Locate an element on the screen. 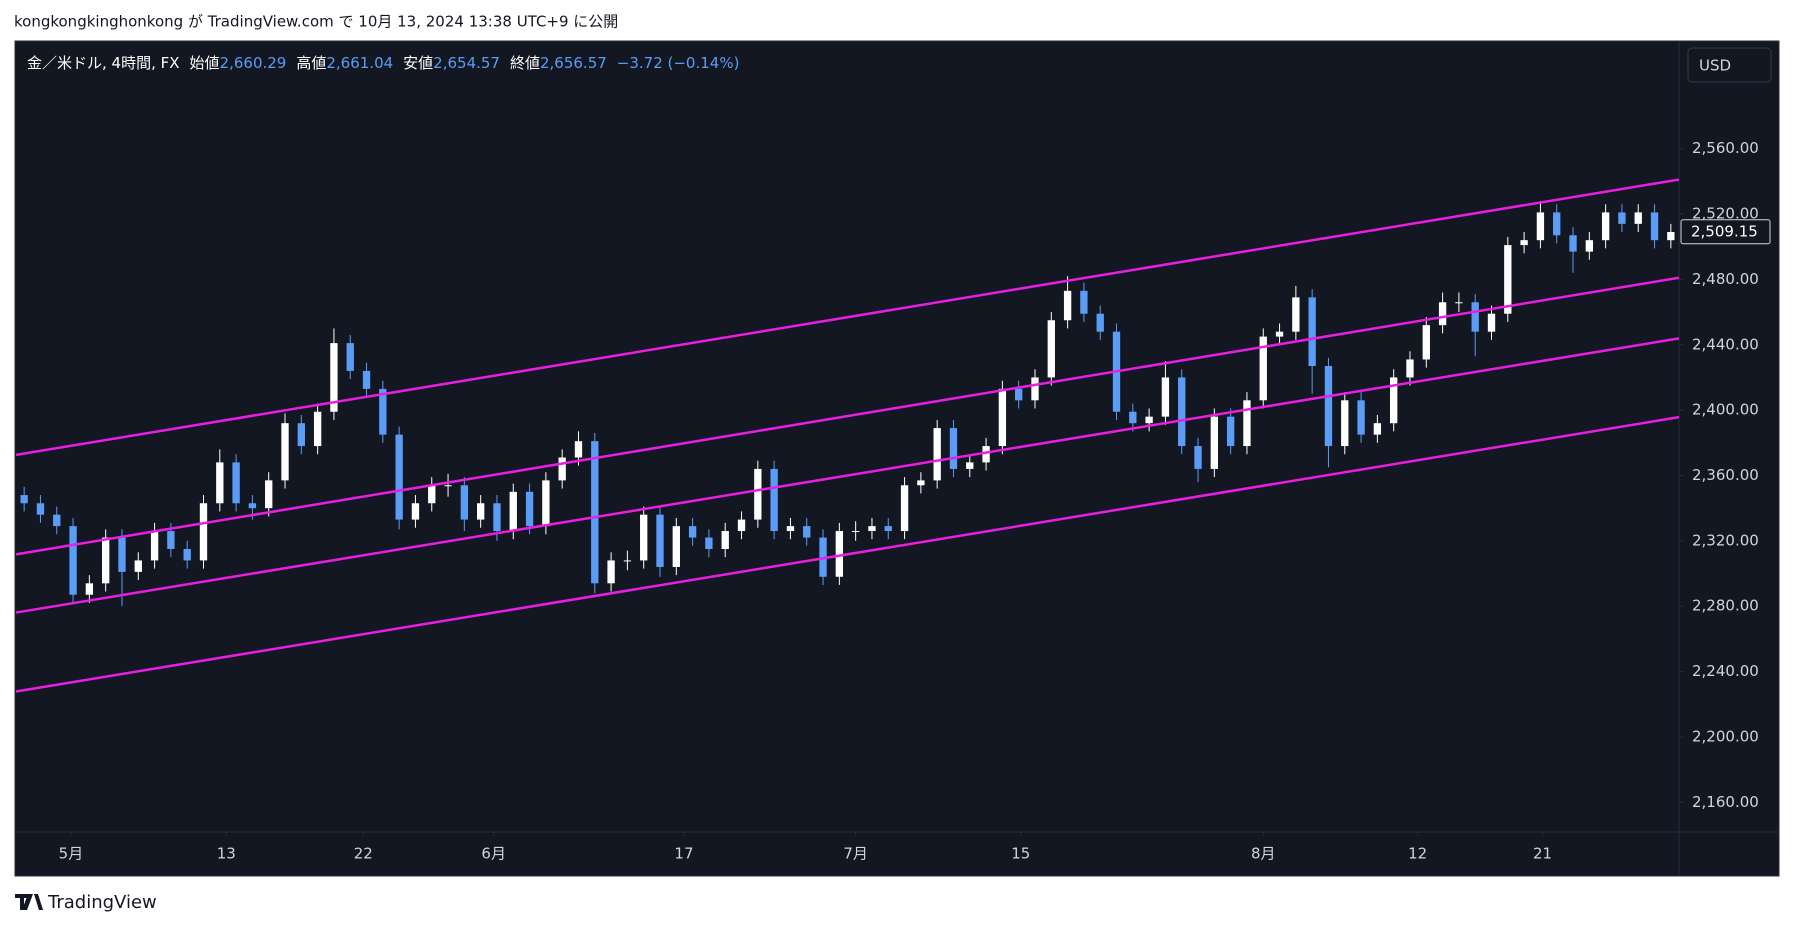 The height and width of the screenshot is (928, 1793). y-tick-label: 2,360.00 is located at coordinates (1725, 475).